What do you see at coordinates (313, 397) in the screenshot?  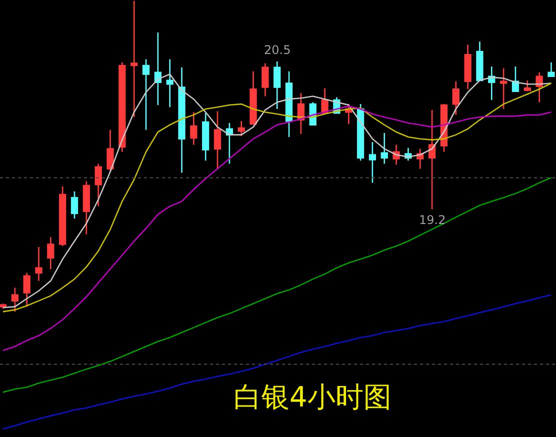 I see `text: 白银4小时图` at bounding box center [313, 397].